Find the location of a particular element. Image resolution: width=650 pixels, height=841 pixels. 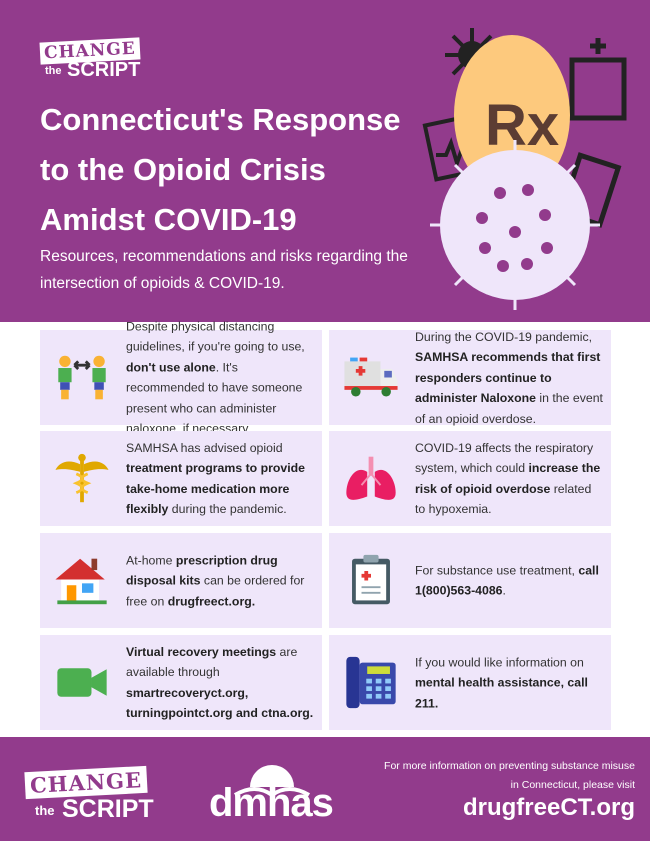

card-text-bold: Virtual recovery meetings is located at coordinates (201, 651).